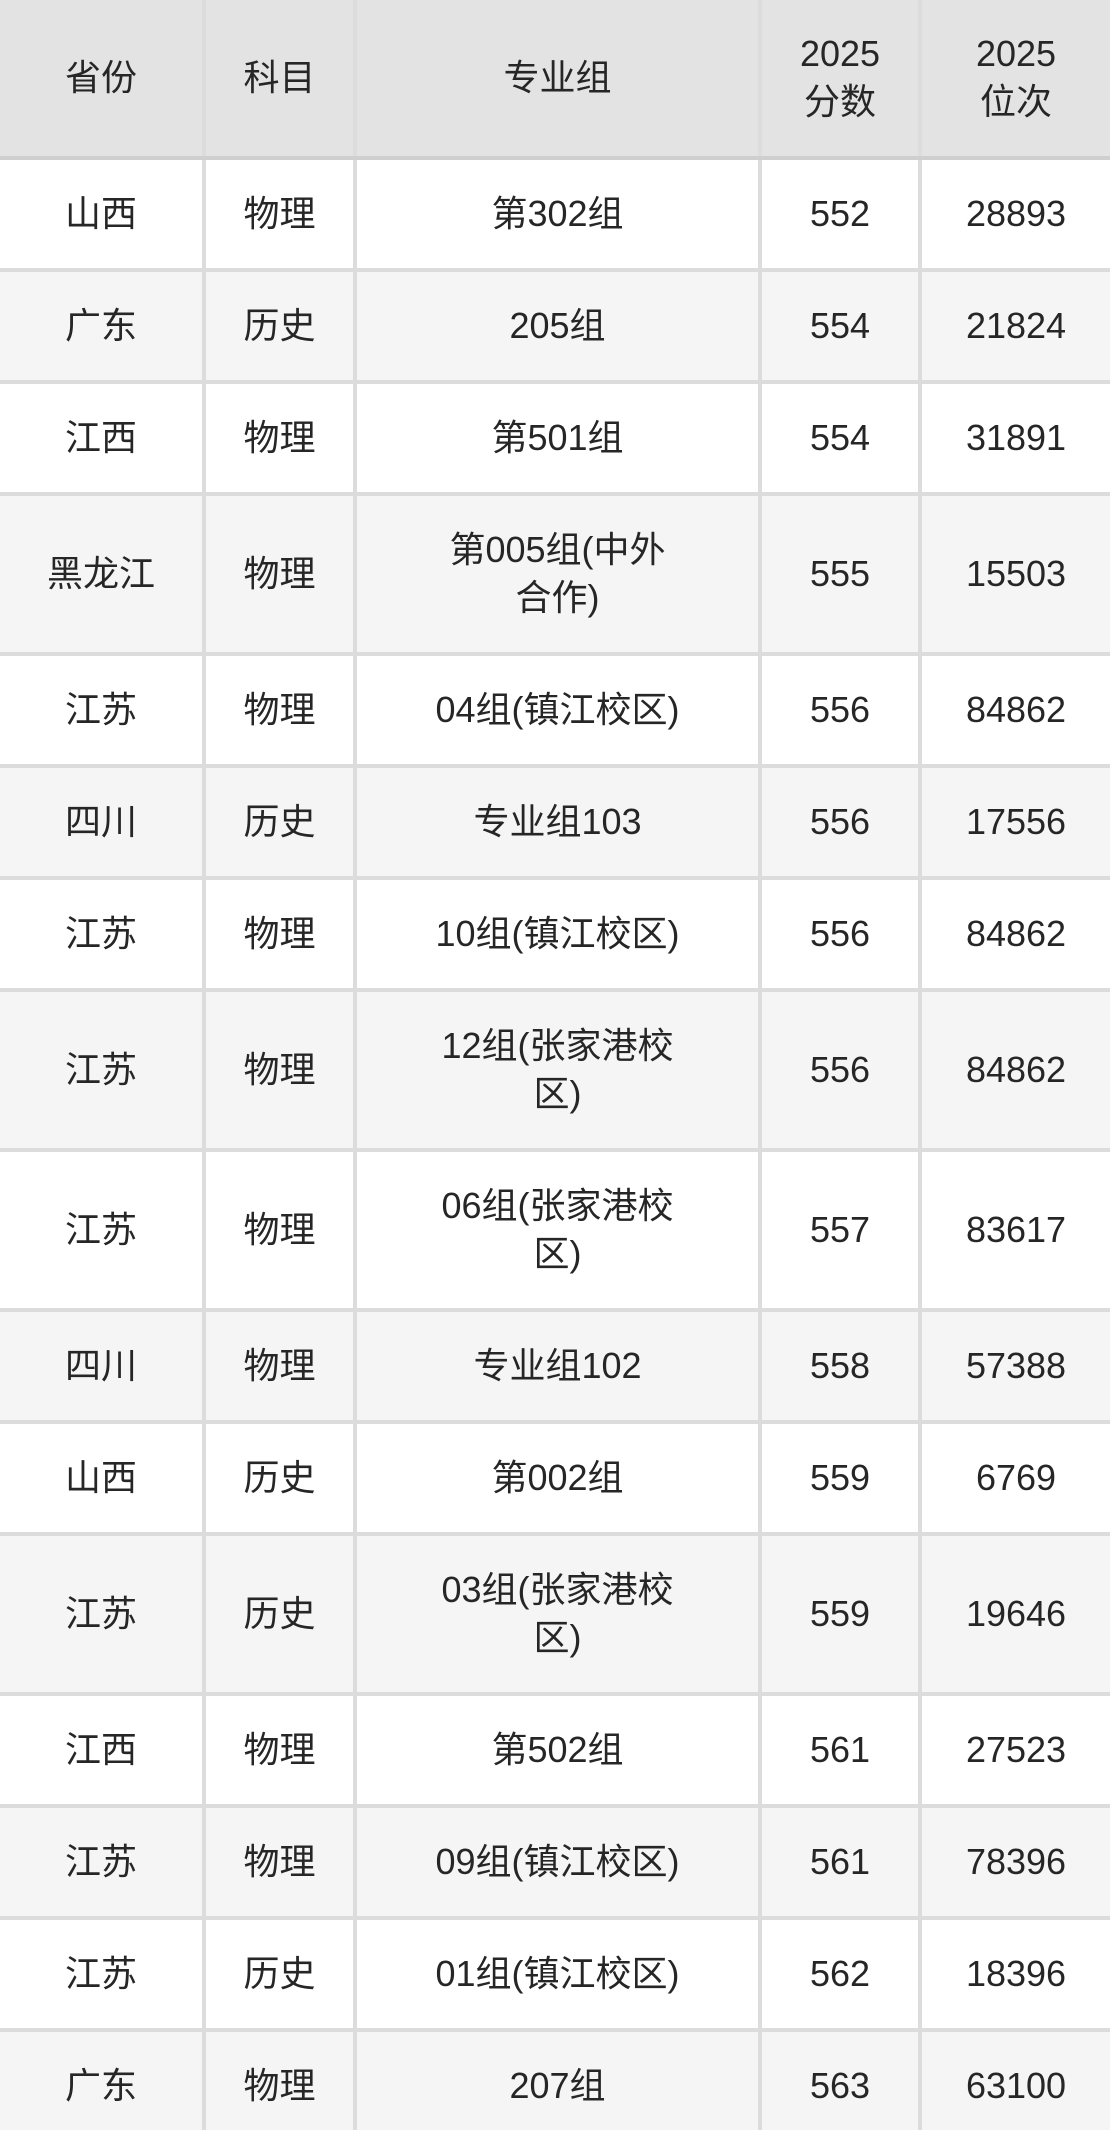 The height and width of the screenshot is (2130, 1110). Describe the element at coordinates (557, 1230) in the screenshot. I see `cell-group: 06组(张家港校区)` at that location.